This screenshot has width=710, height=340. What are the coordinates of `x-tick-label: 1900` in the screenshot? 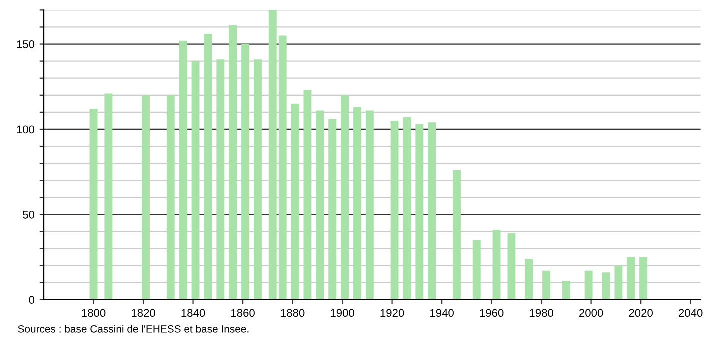 It's located at (342, 313).